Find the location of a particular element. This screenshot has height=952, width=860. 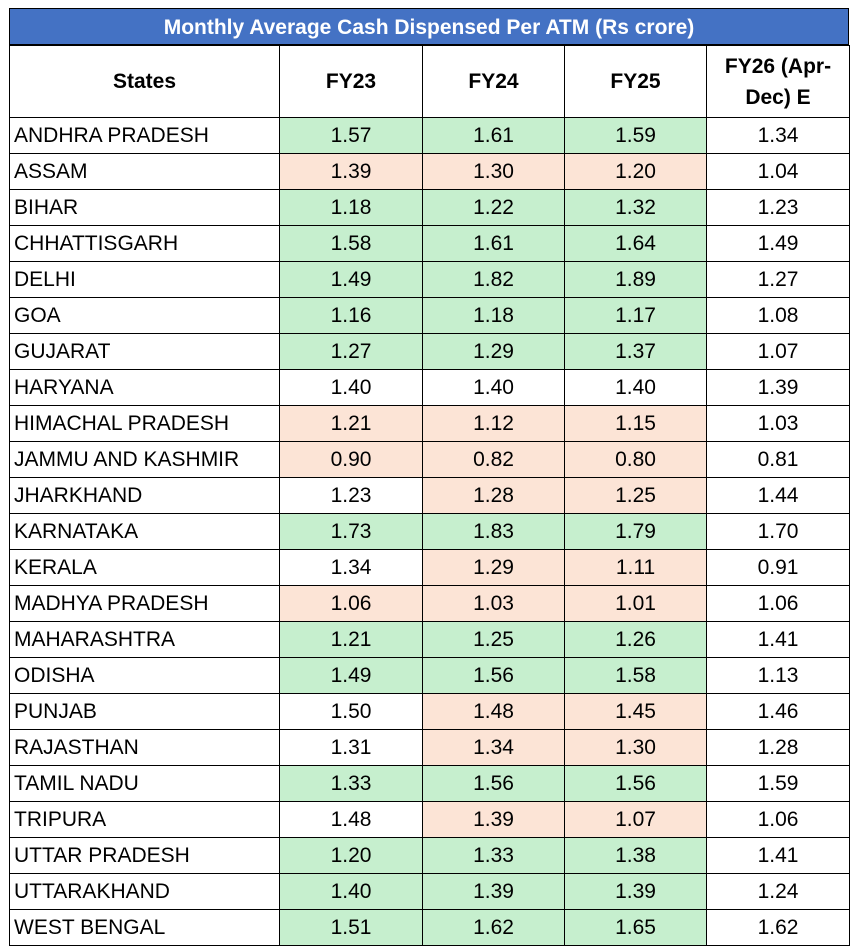

table-row: PUNJAB 1.50 1.48 1.45 1.46 is located at coordinates (429, 711).